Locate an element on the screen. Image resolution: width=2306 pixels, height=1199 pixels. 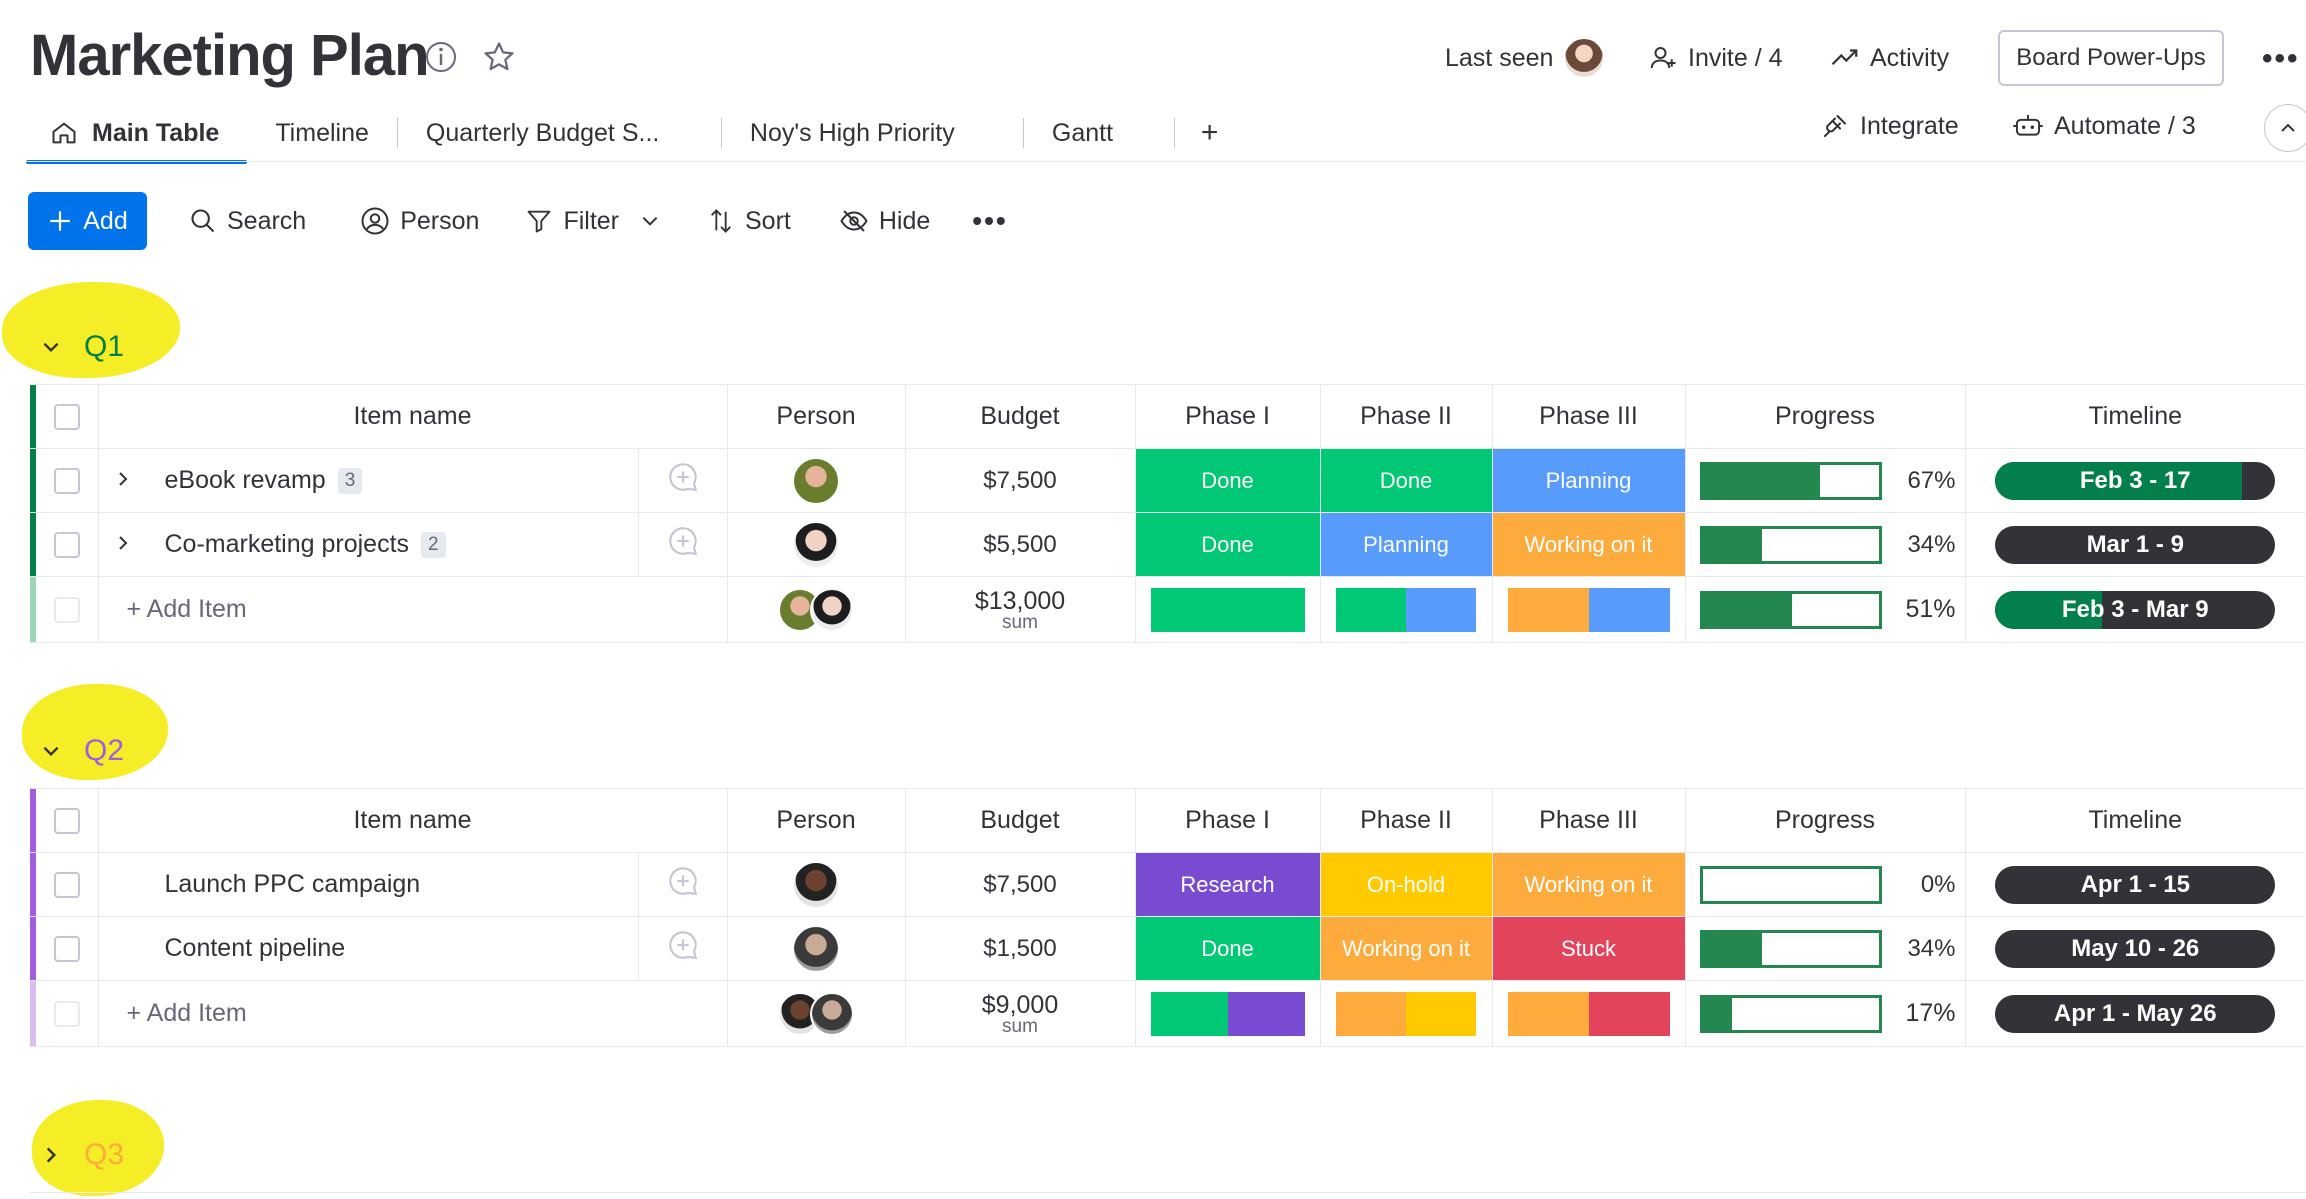
group-header-q2: Q2 is located at coordinates (82, 751).